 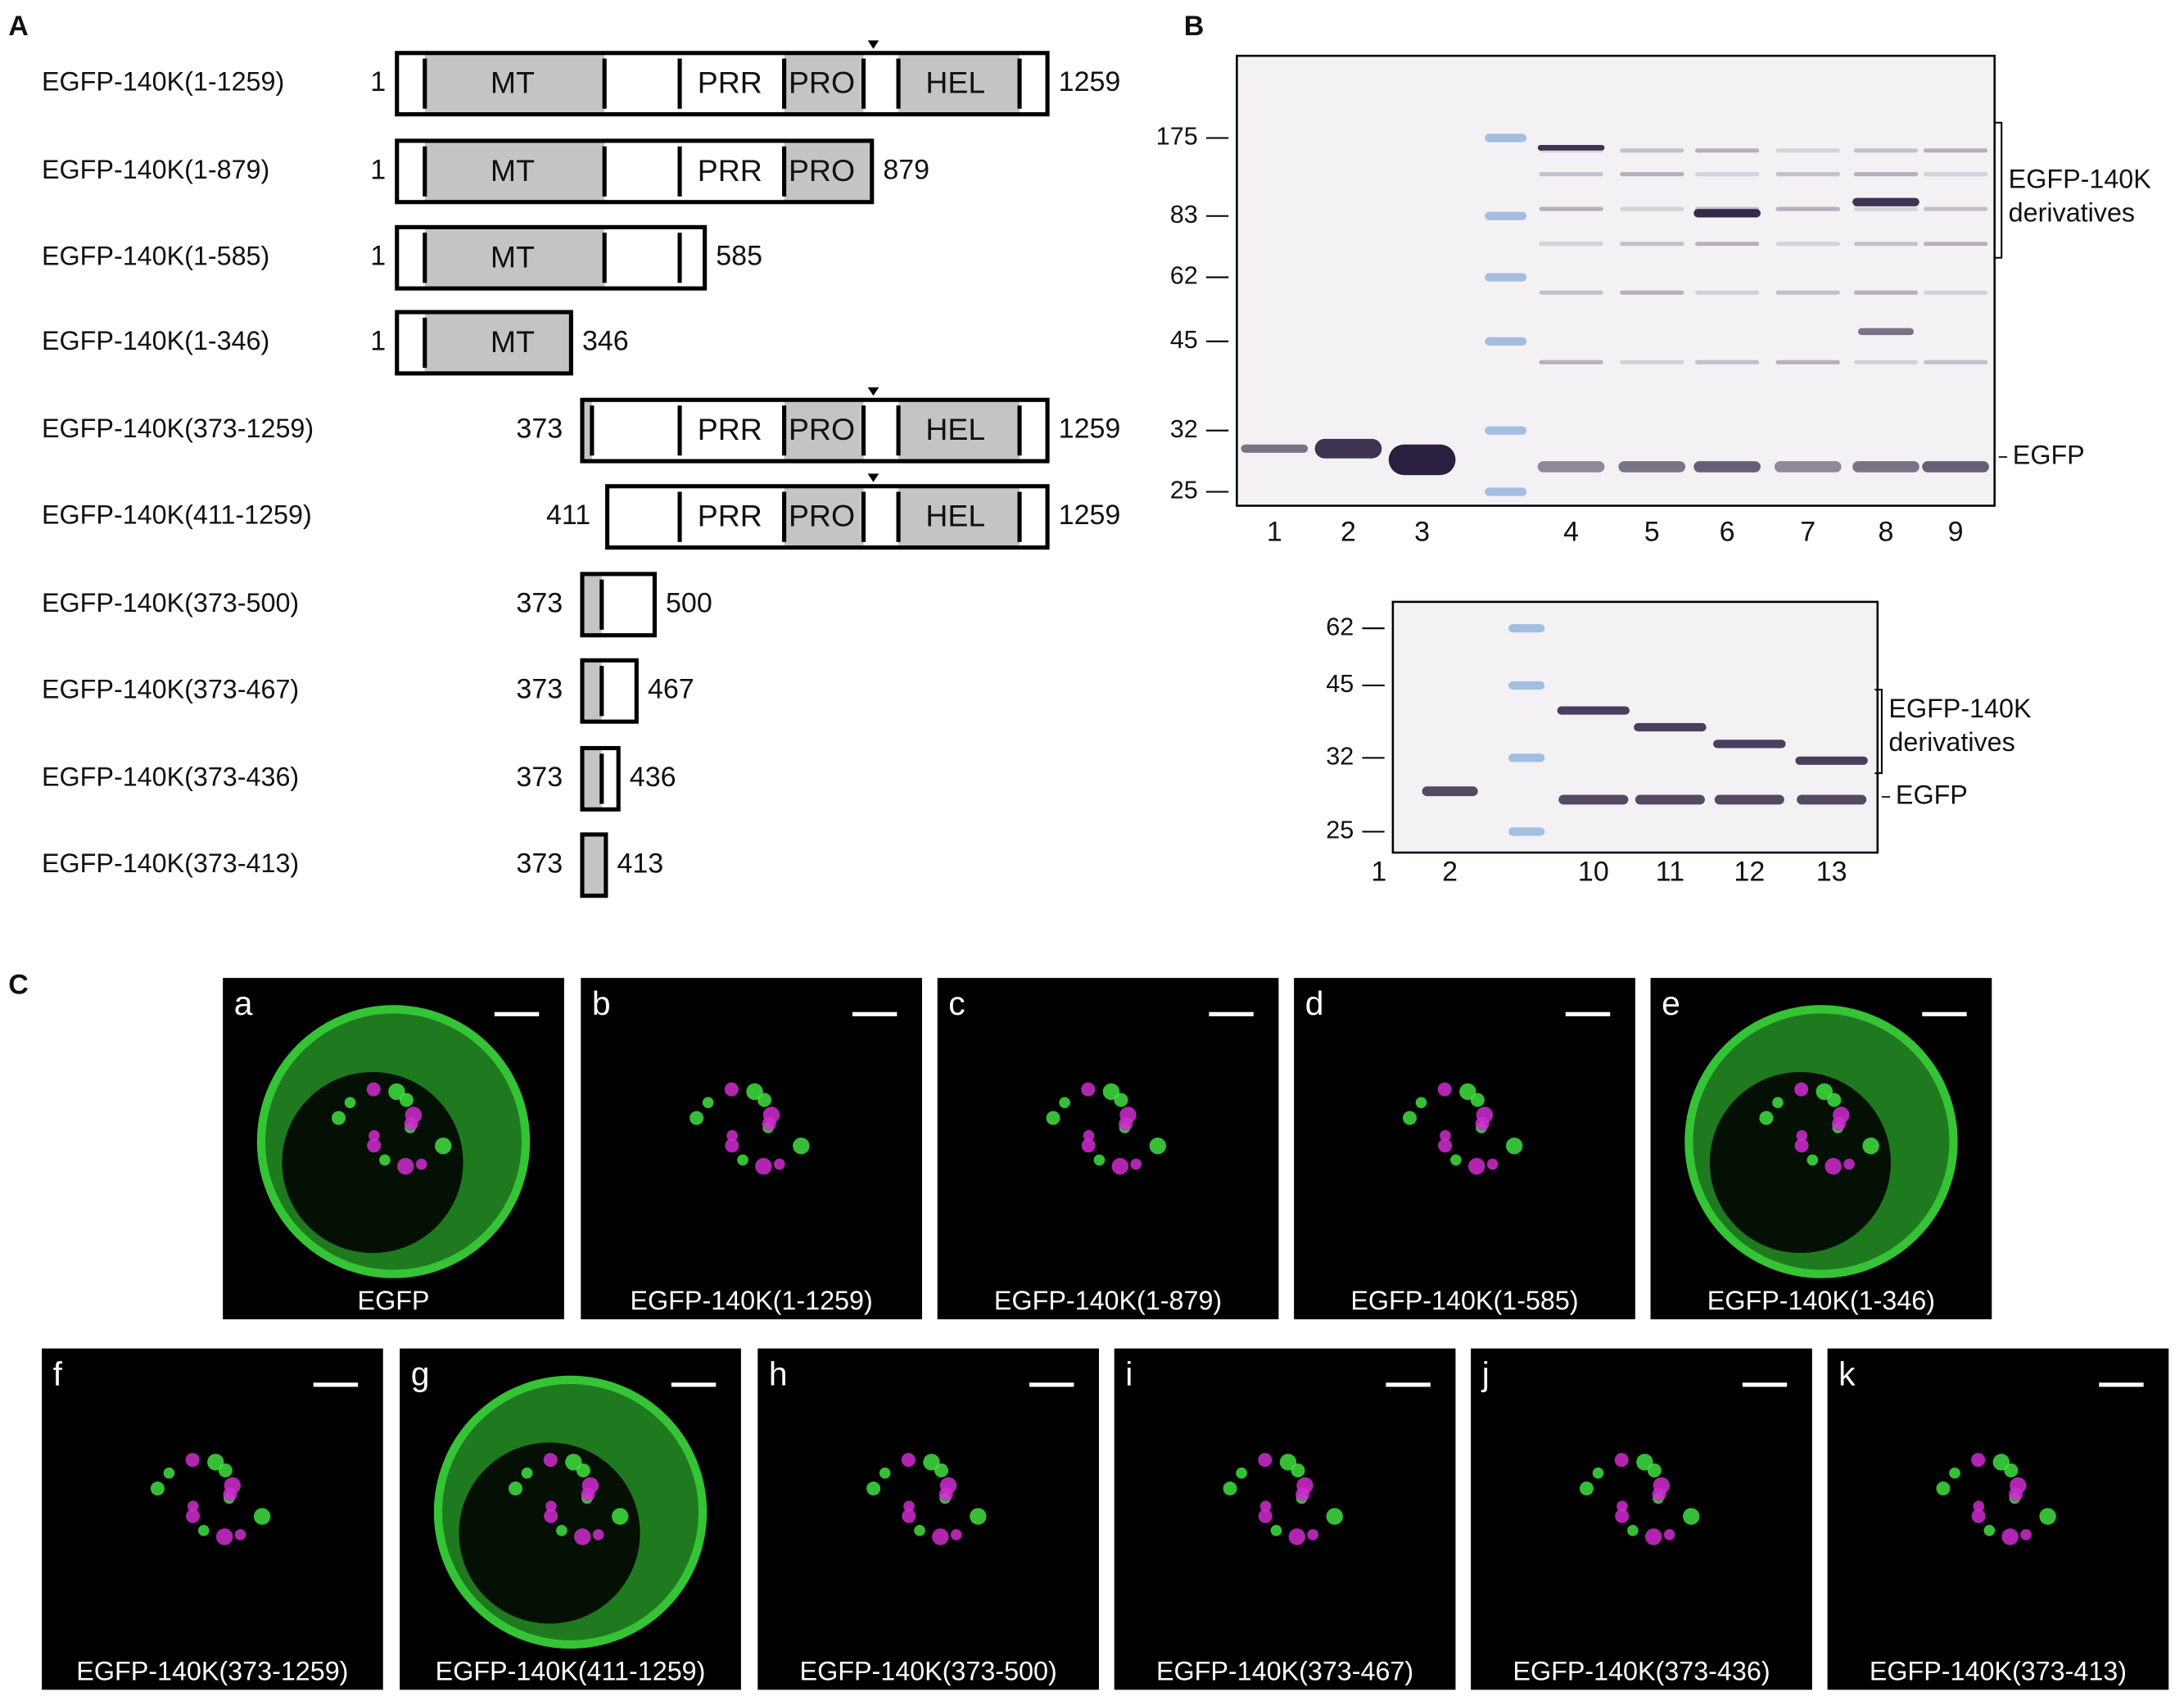 What do you see at coordinates (421, 1373) in the screenshot?
I see `image-letter: g` at bounding box center [421, 1373].